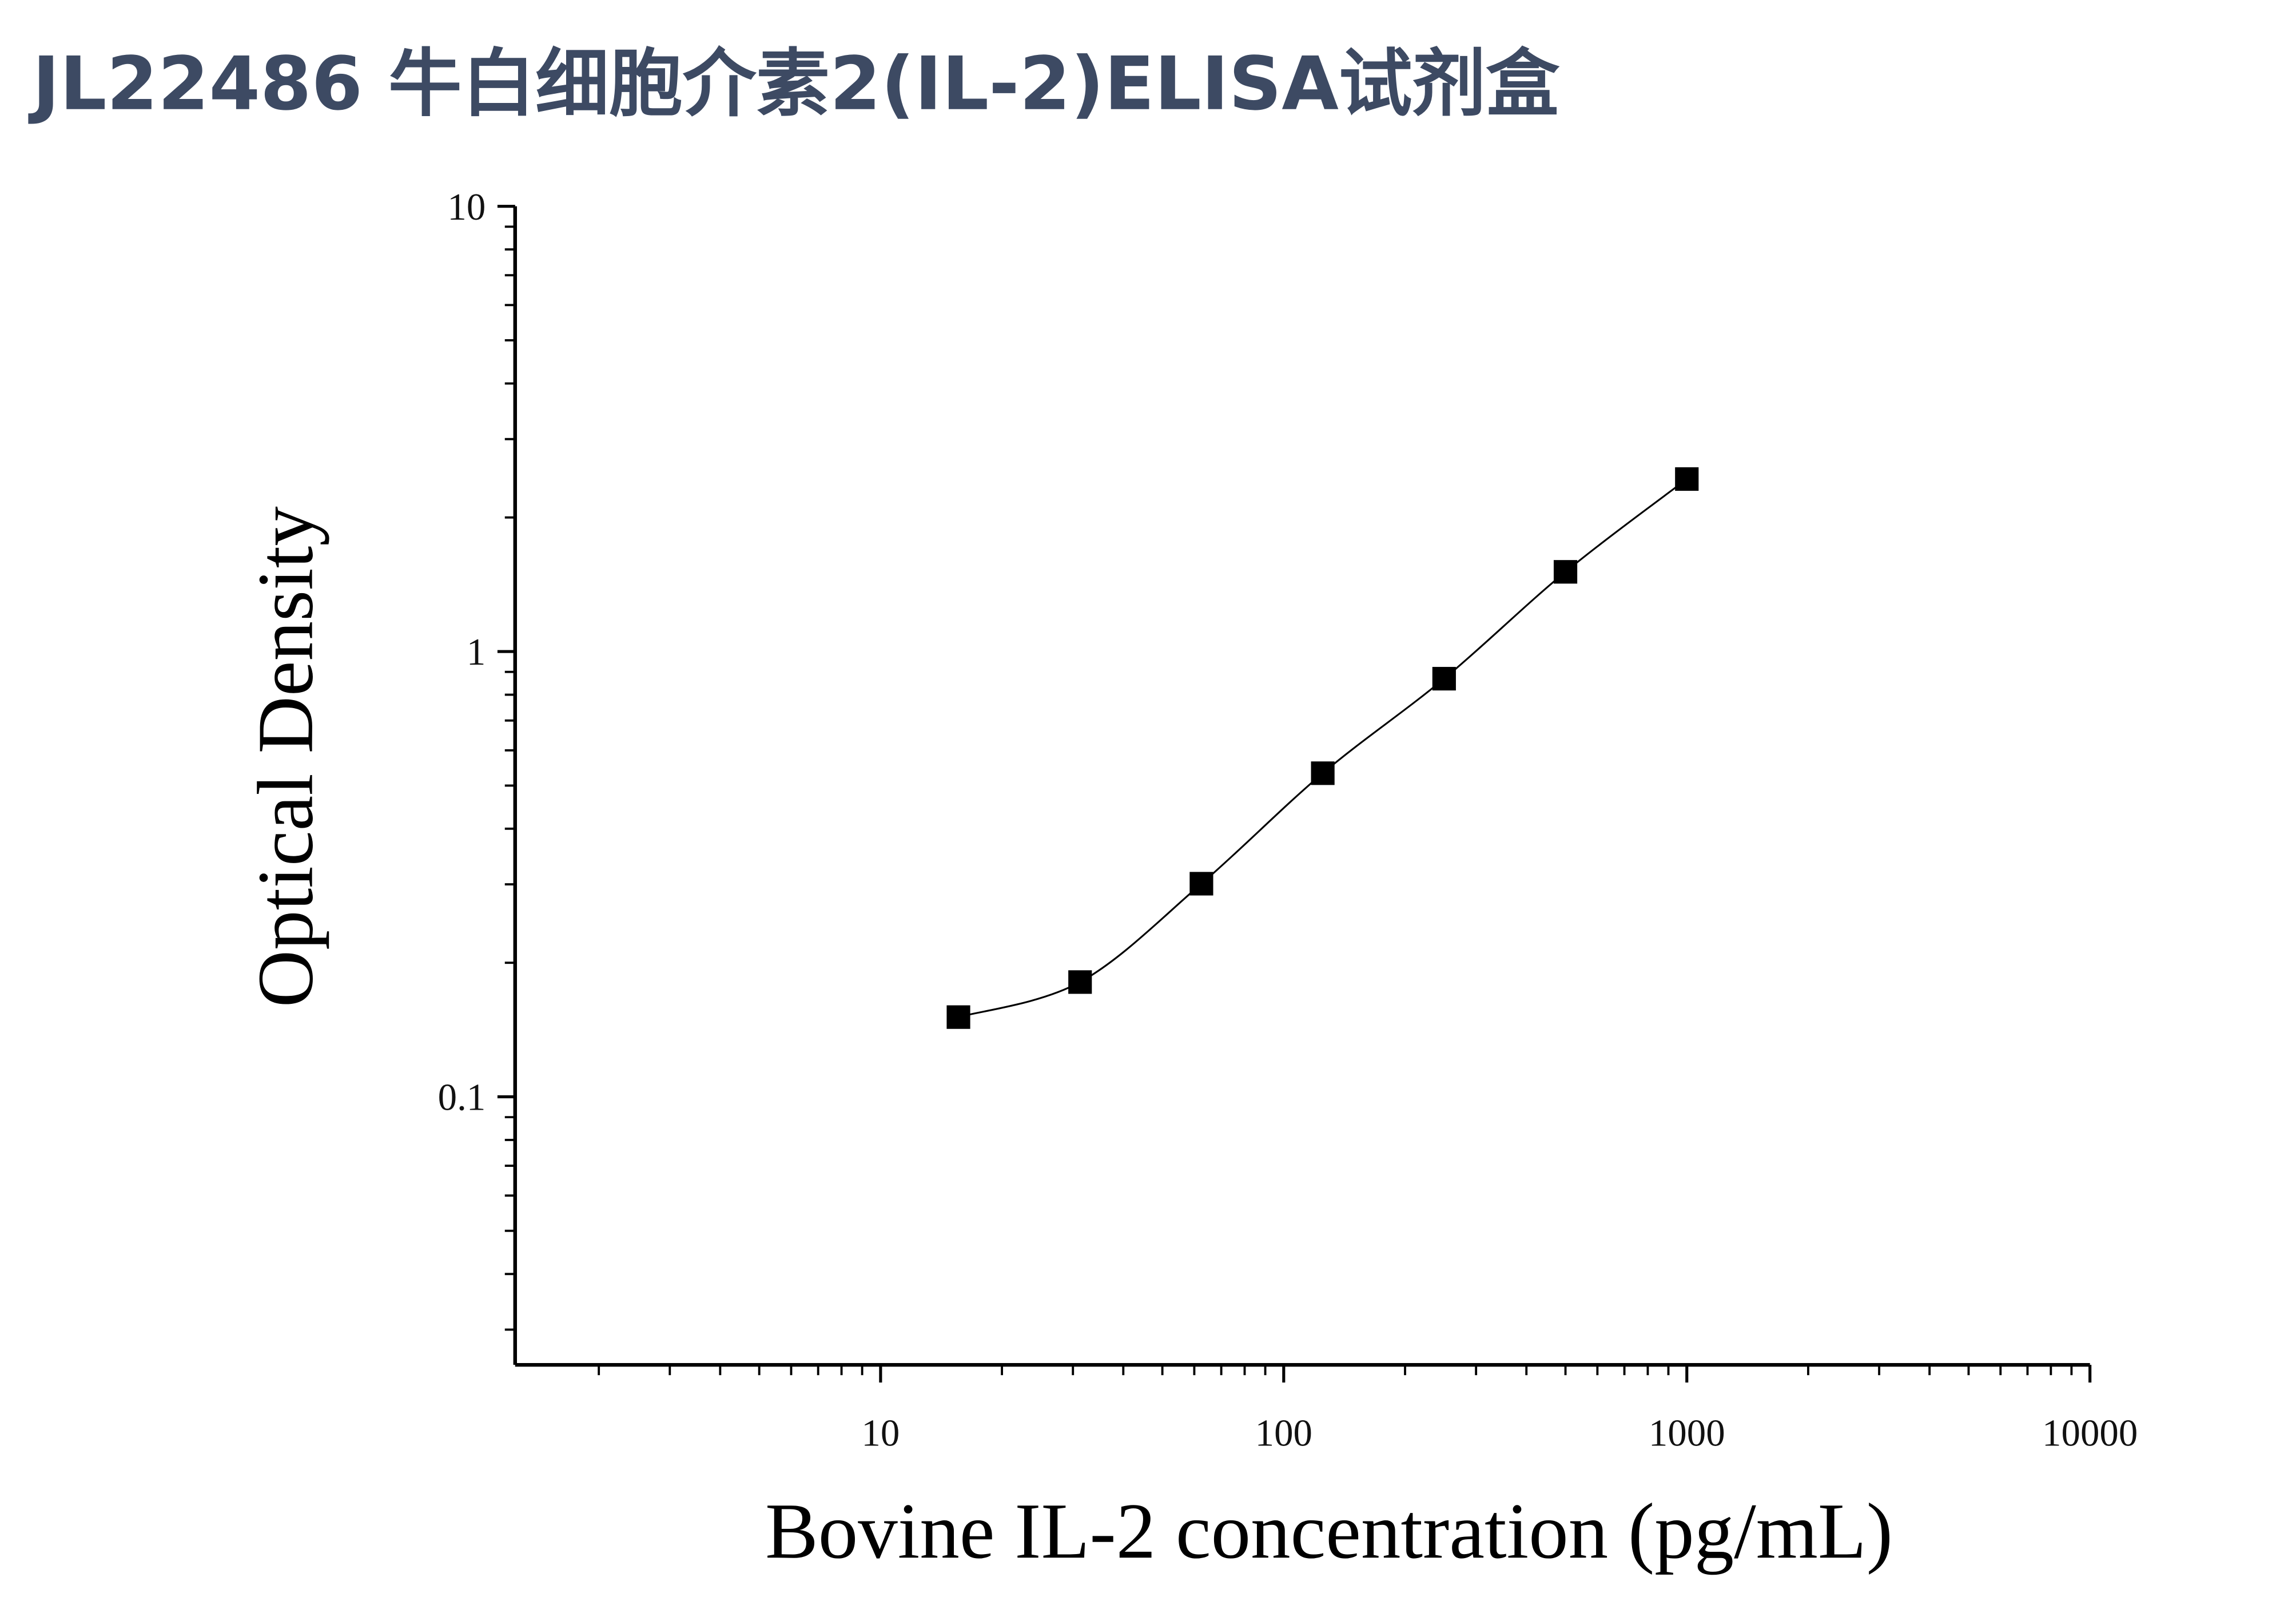  Describe the element at coordinates (462, 1097) in the screenshot. I see `y-tick-label: 0.1` at that location.